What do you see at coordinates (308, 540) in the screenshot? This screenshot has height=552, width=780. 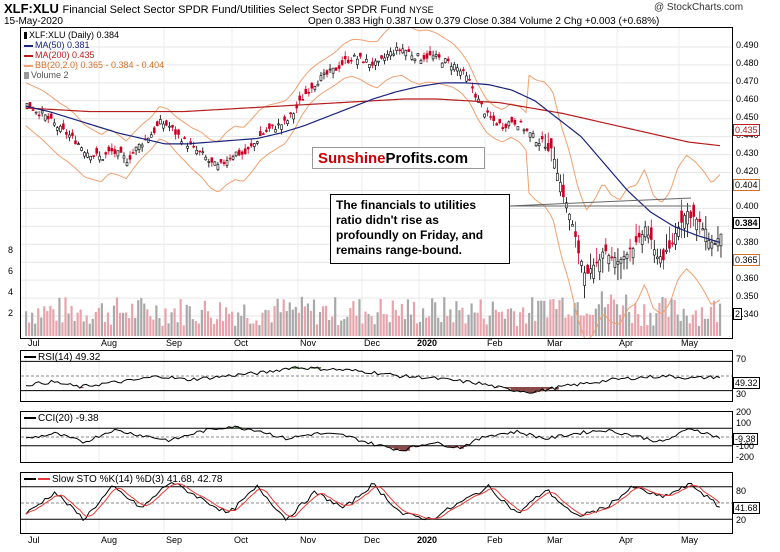 I see `x-axis-label: Nov` at bounding box center [308, 540].